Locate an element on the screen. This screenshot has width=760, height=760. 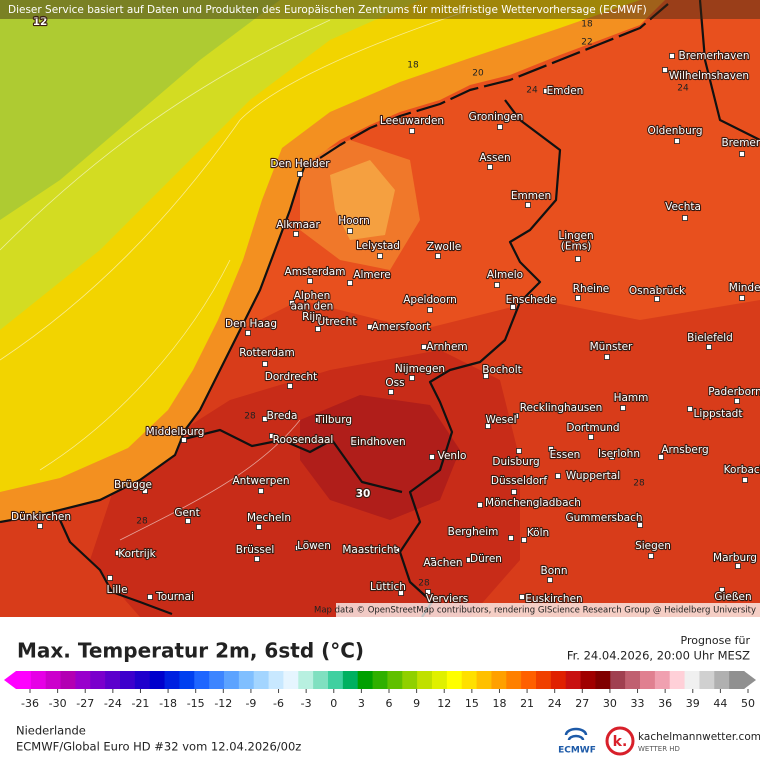
ecmwf-logo: ECMWF is located at coordinates (577, 741).